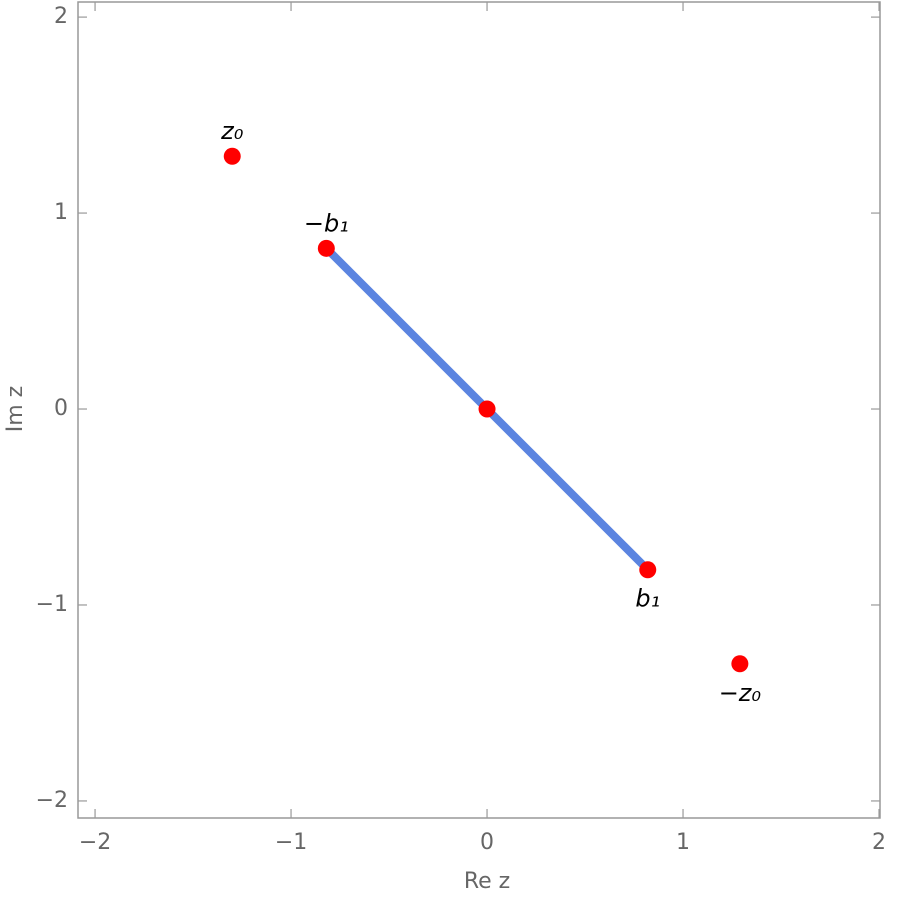 The height and width of the screenshot is (897, 899). What do you see at coordinates (61, 212) in the screenshot?
I see `y-tick-label: 1` at bounding box center [61, 212].